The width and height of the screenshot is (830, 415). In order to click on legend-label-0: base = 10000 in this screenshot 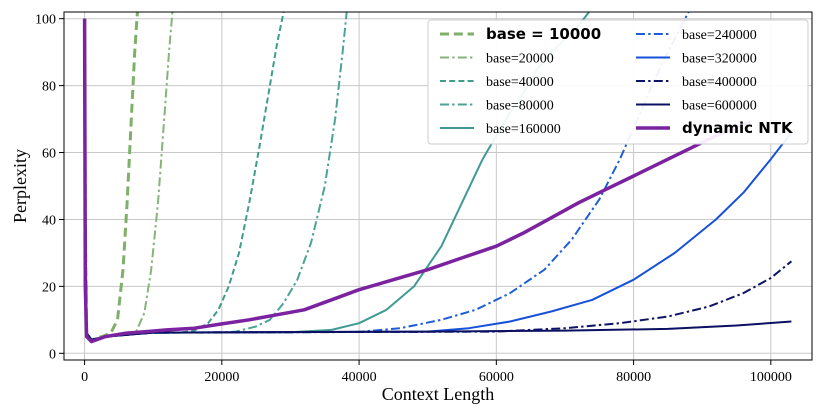, I will do `click(543, 34)`.